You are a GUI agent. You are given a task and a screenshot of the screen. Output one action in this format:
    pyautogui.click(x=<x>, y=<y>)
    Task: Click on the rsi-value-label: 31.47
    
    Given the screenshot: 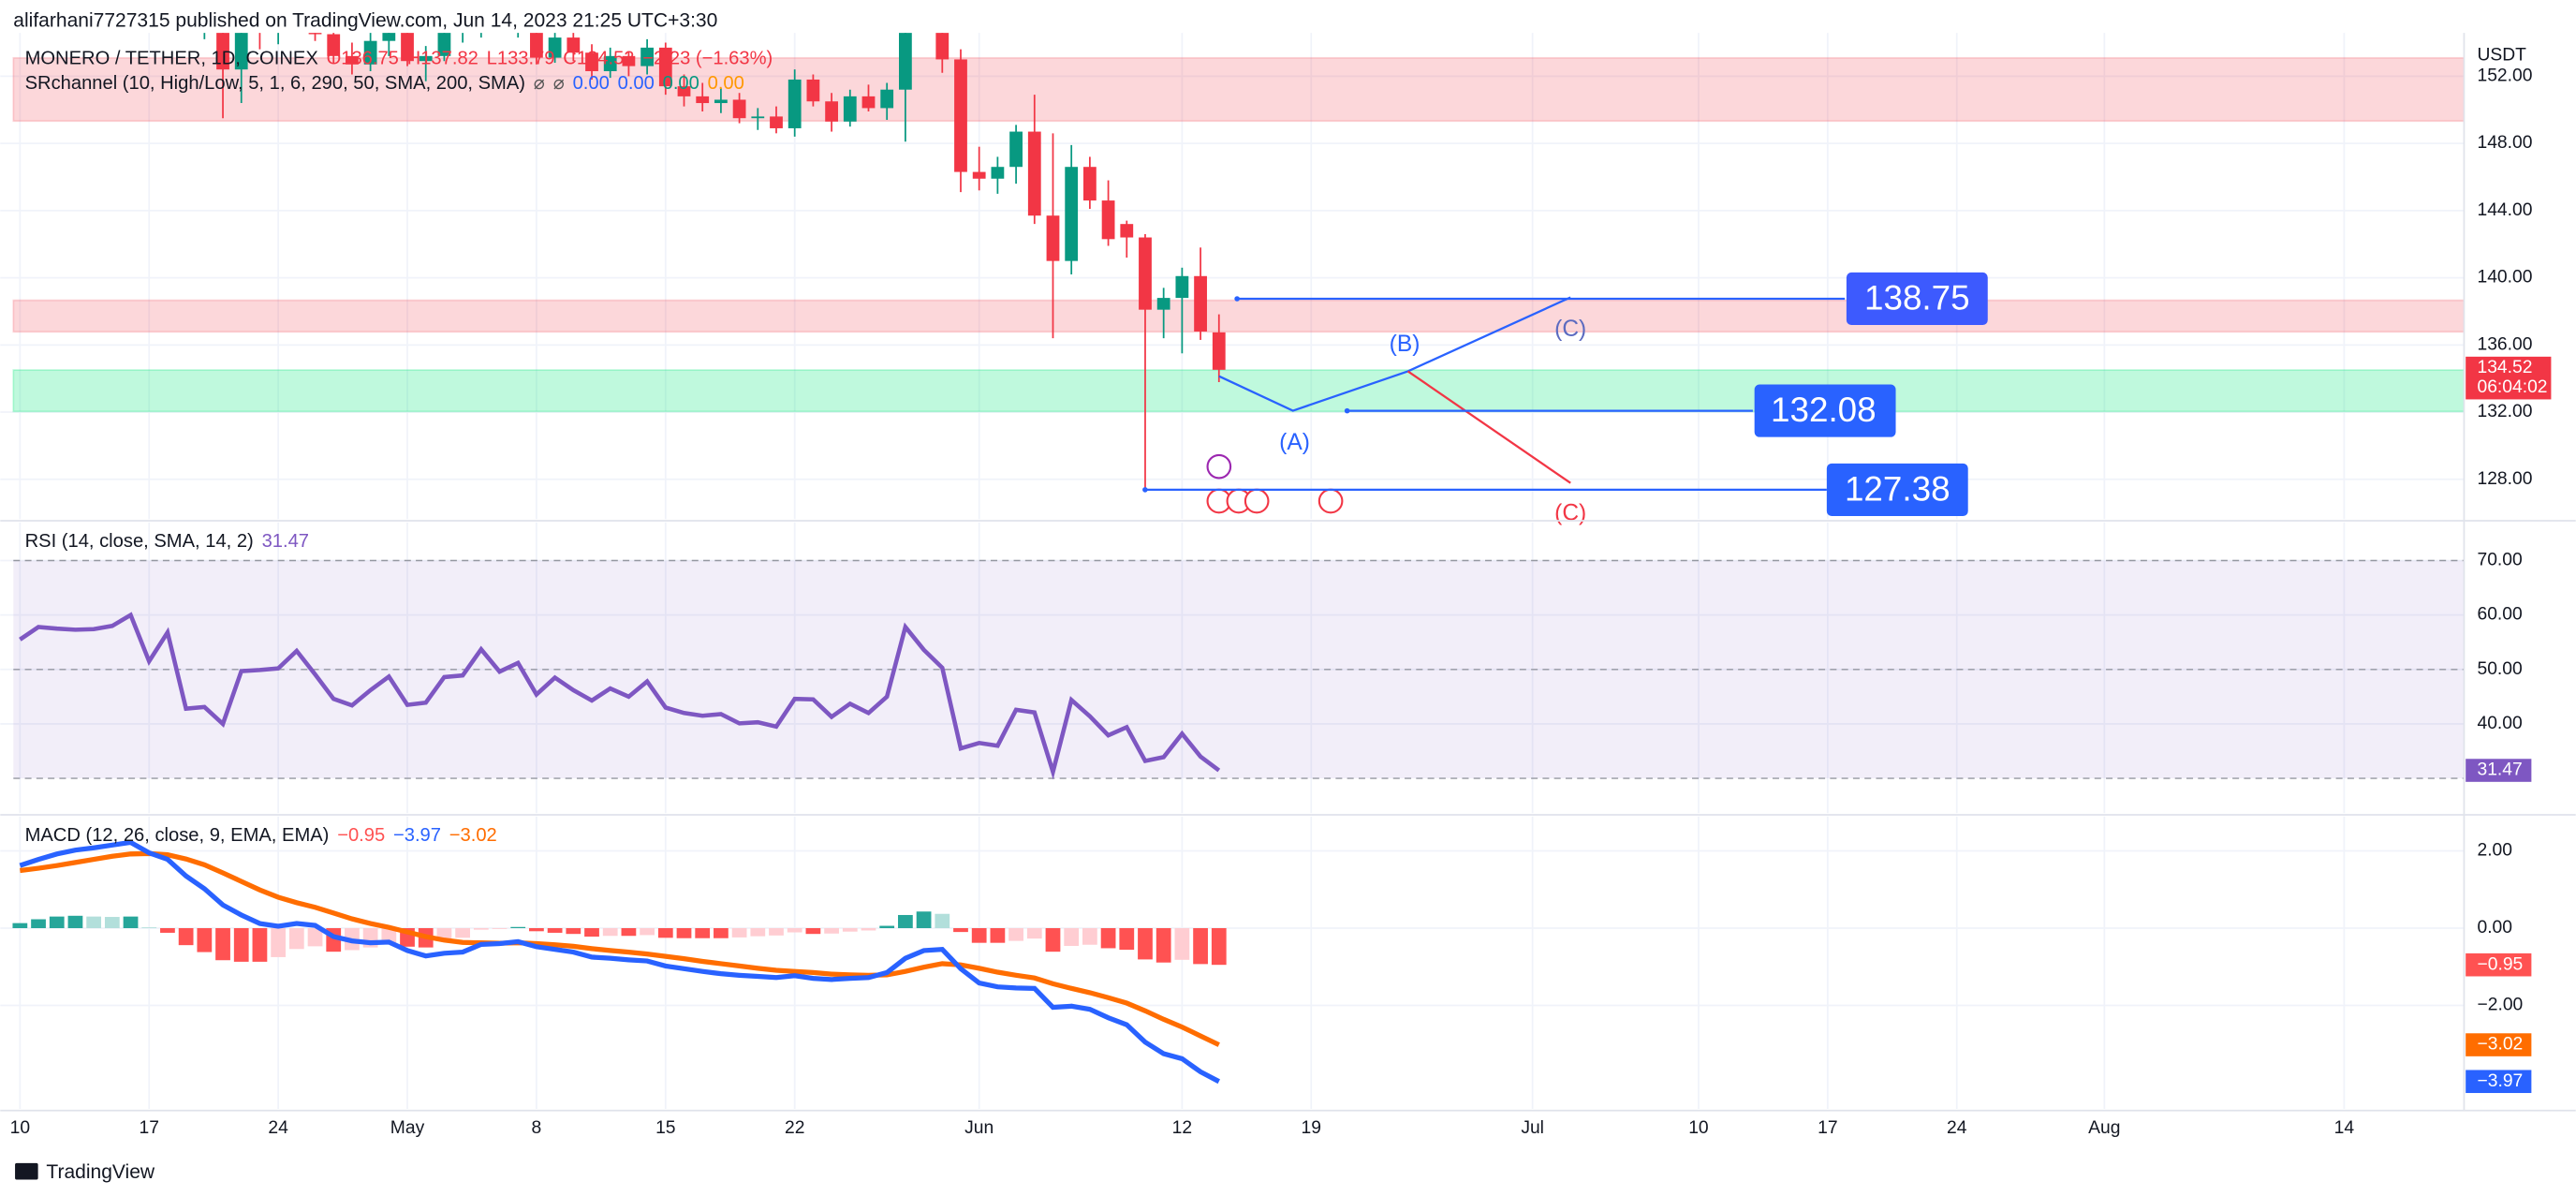 What is the action you would take?
    pyautogui.click(x=2499, y=770)
    